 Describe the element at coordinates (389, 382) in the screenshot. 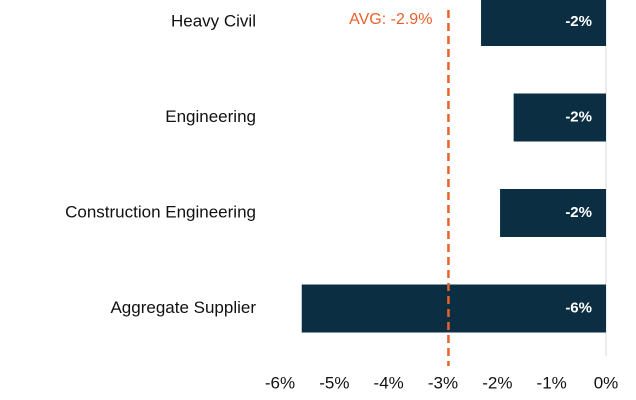

I see `x-tick-label: -4%` at that location.